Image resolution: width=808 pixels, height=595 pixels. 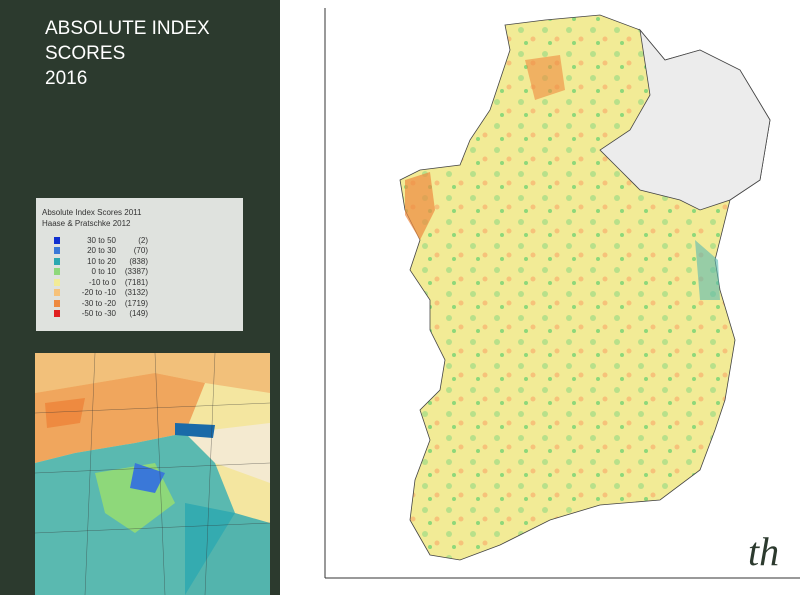 I want to click on legend-count: (2), so click(x=143, y=240).